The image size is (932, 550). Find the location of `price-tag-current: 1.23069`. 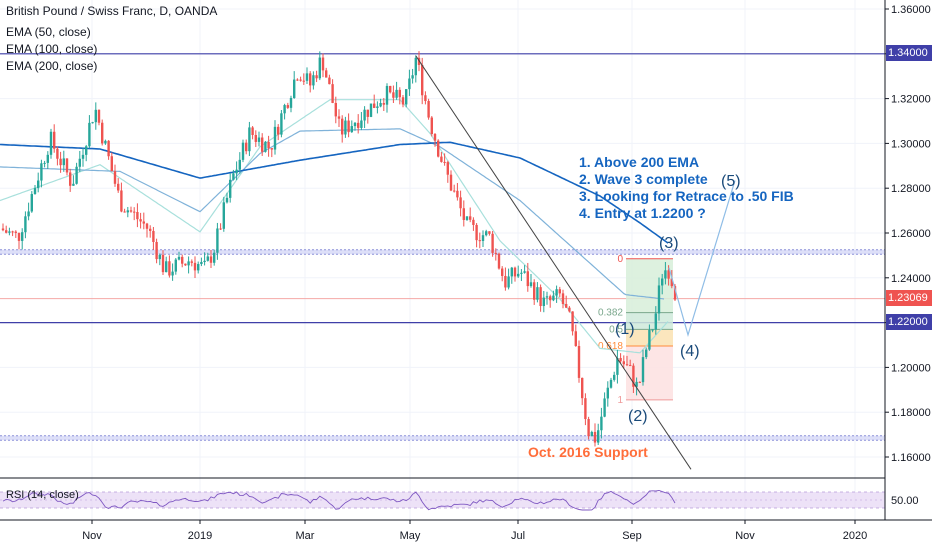

price-tag-current: 1.23069 is located at coordinates (909, 298).